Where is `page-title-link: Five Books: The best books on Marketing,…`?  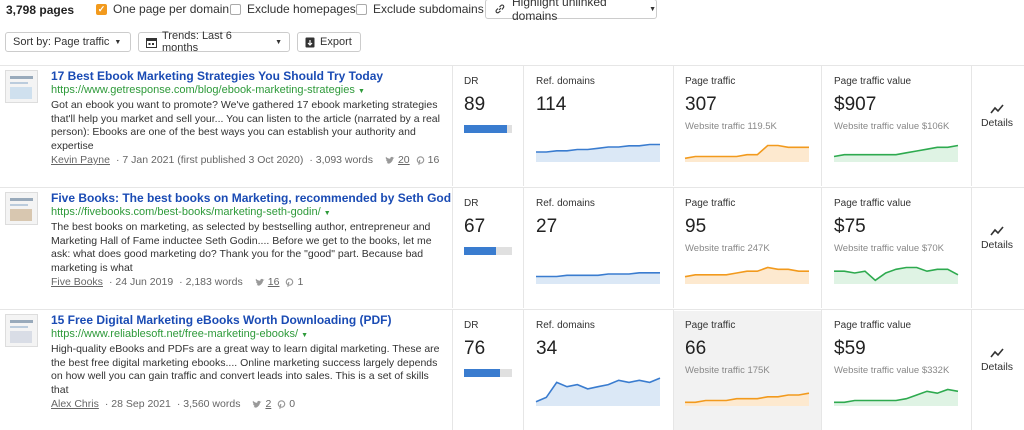 page-title-link: Five Books: The best books on Marketing,… is located at coordinates (251, 198).